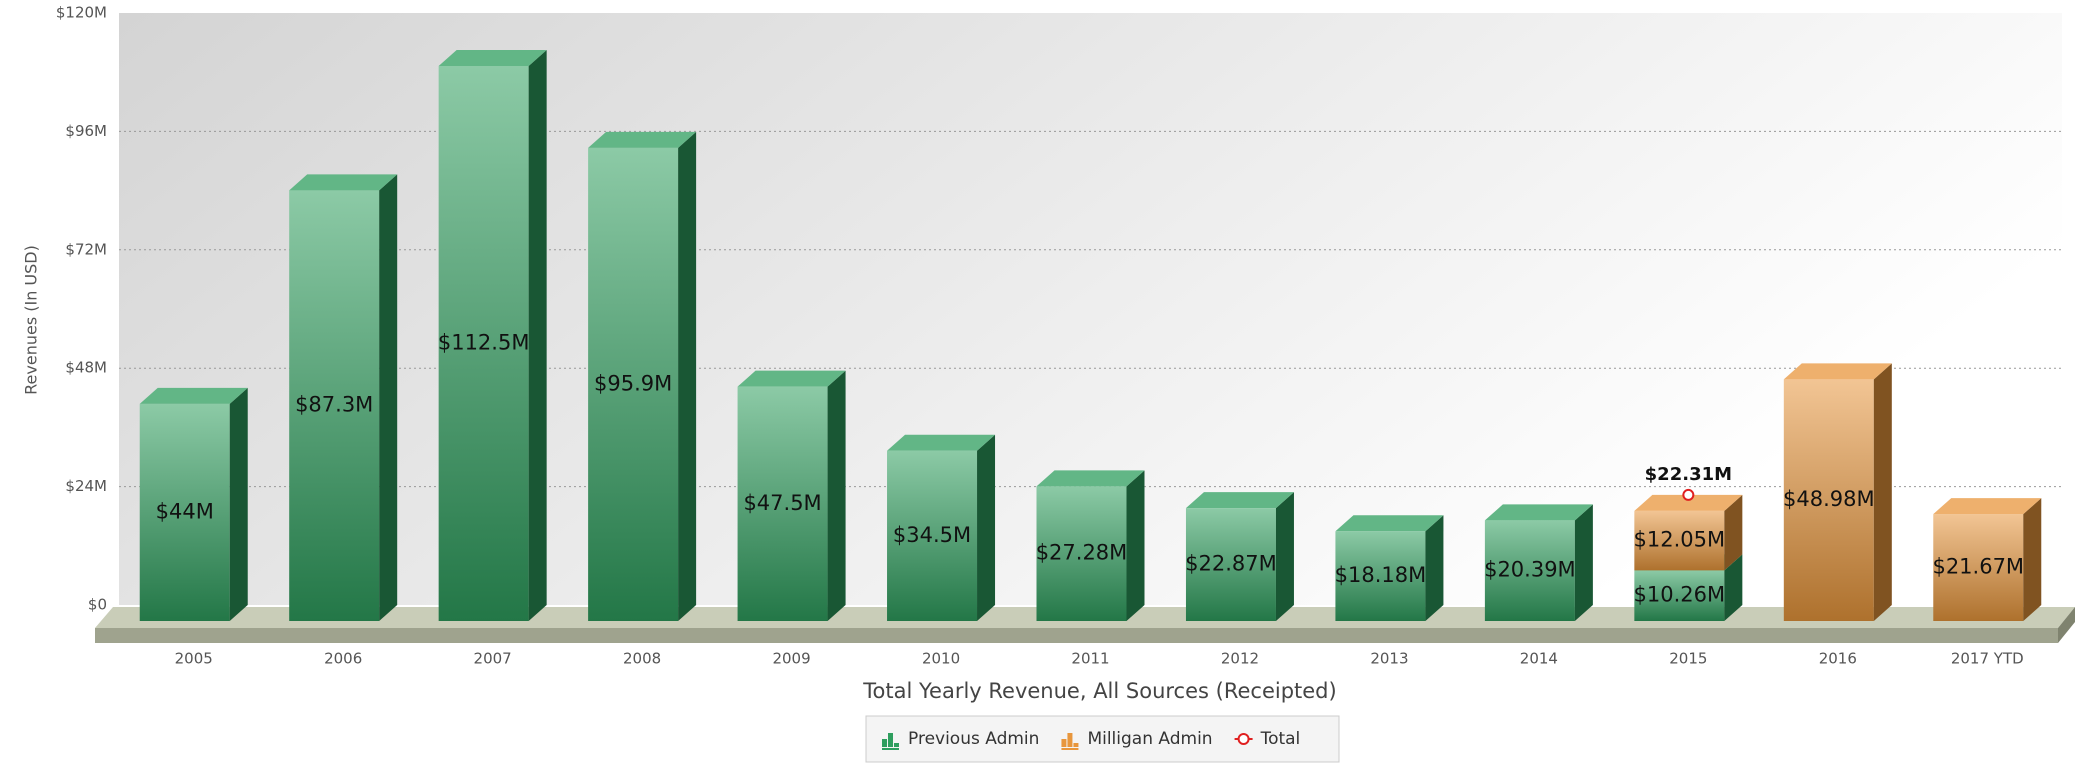  Describe the element at coordinates (86, 368) in the screenshot. I see `y-tick-label: $48M` at that location.